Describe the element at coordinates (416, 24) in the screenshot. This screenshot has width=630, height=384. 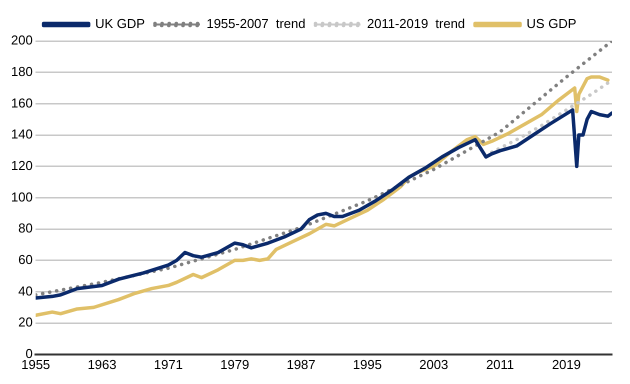
I see `legend-label: 2011-2019 trend` at that location.